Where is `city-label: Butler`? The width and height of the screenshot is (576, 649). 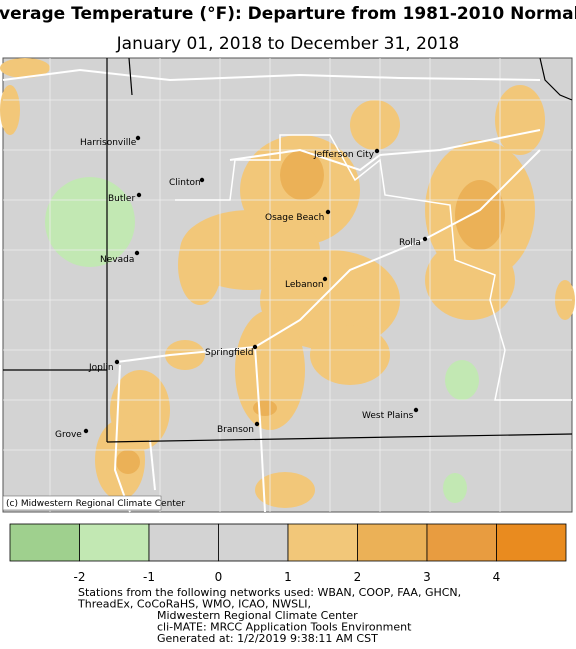 city-label: Butler is located at coordinates (121, 199).